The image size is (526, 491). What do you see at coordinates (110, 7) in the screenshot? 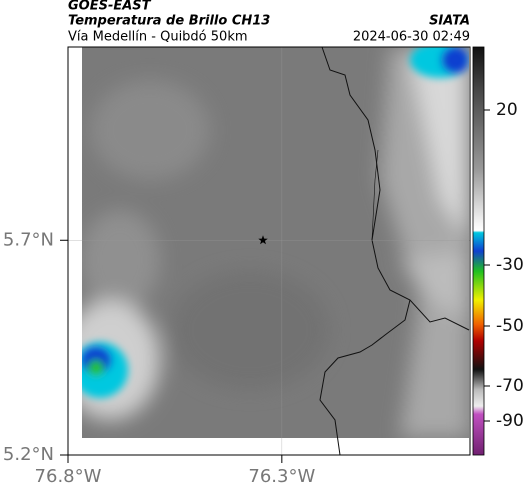
I see `title: GOES-EAST` at bounding box center [110, 7].